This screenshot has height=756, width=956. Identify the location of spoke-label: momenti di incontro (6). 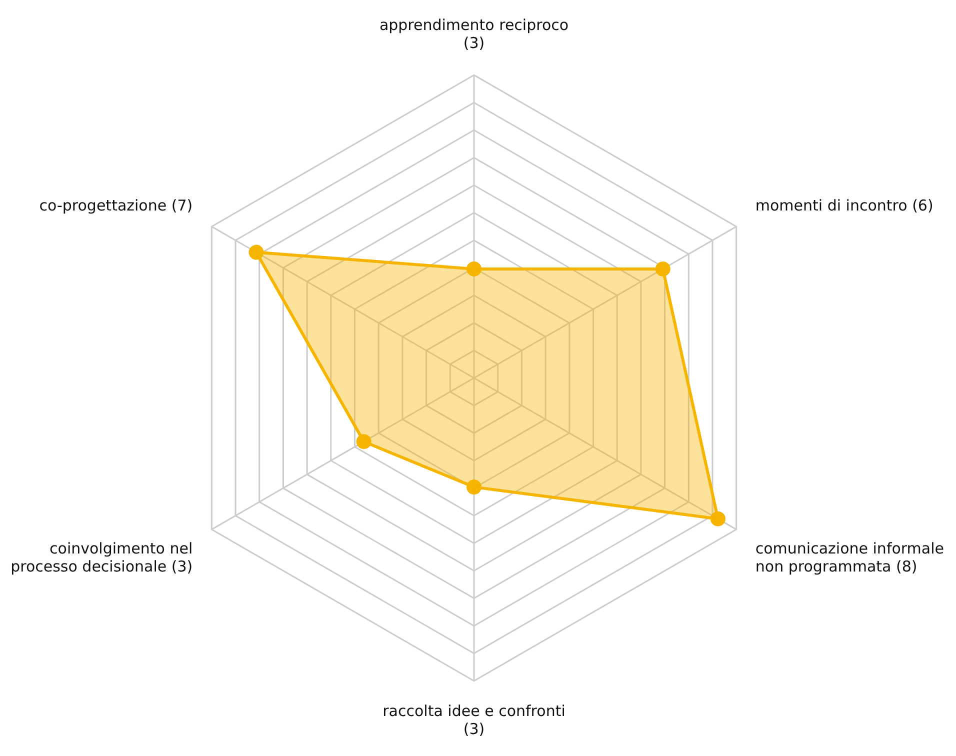
(844, 205).